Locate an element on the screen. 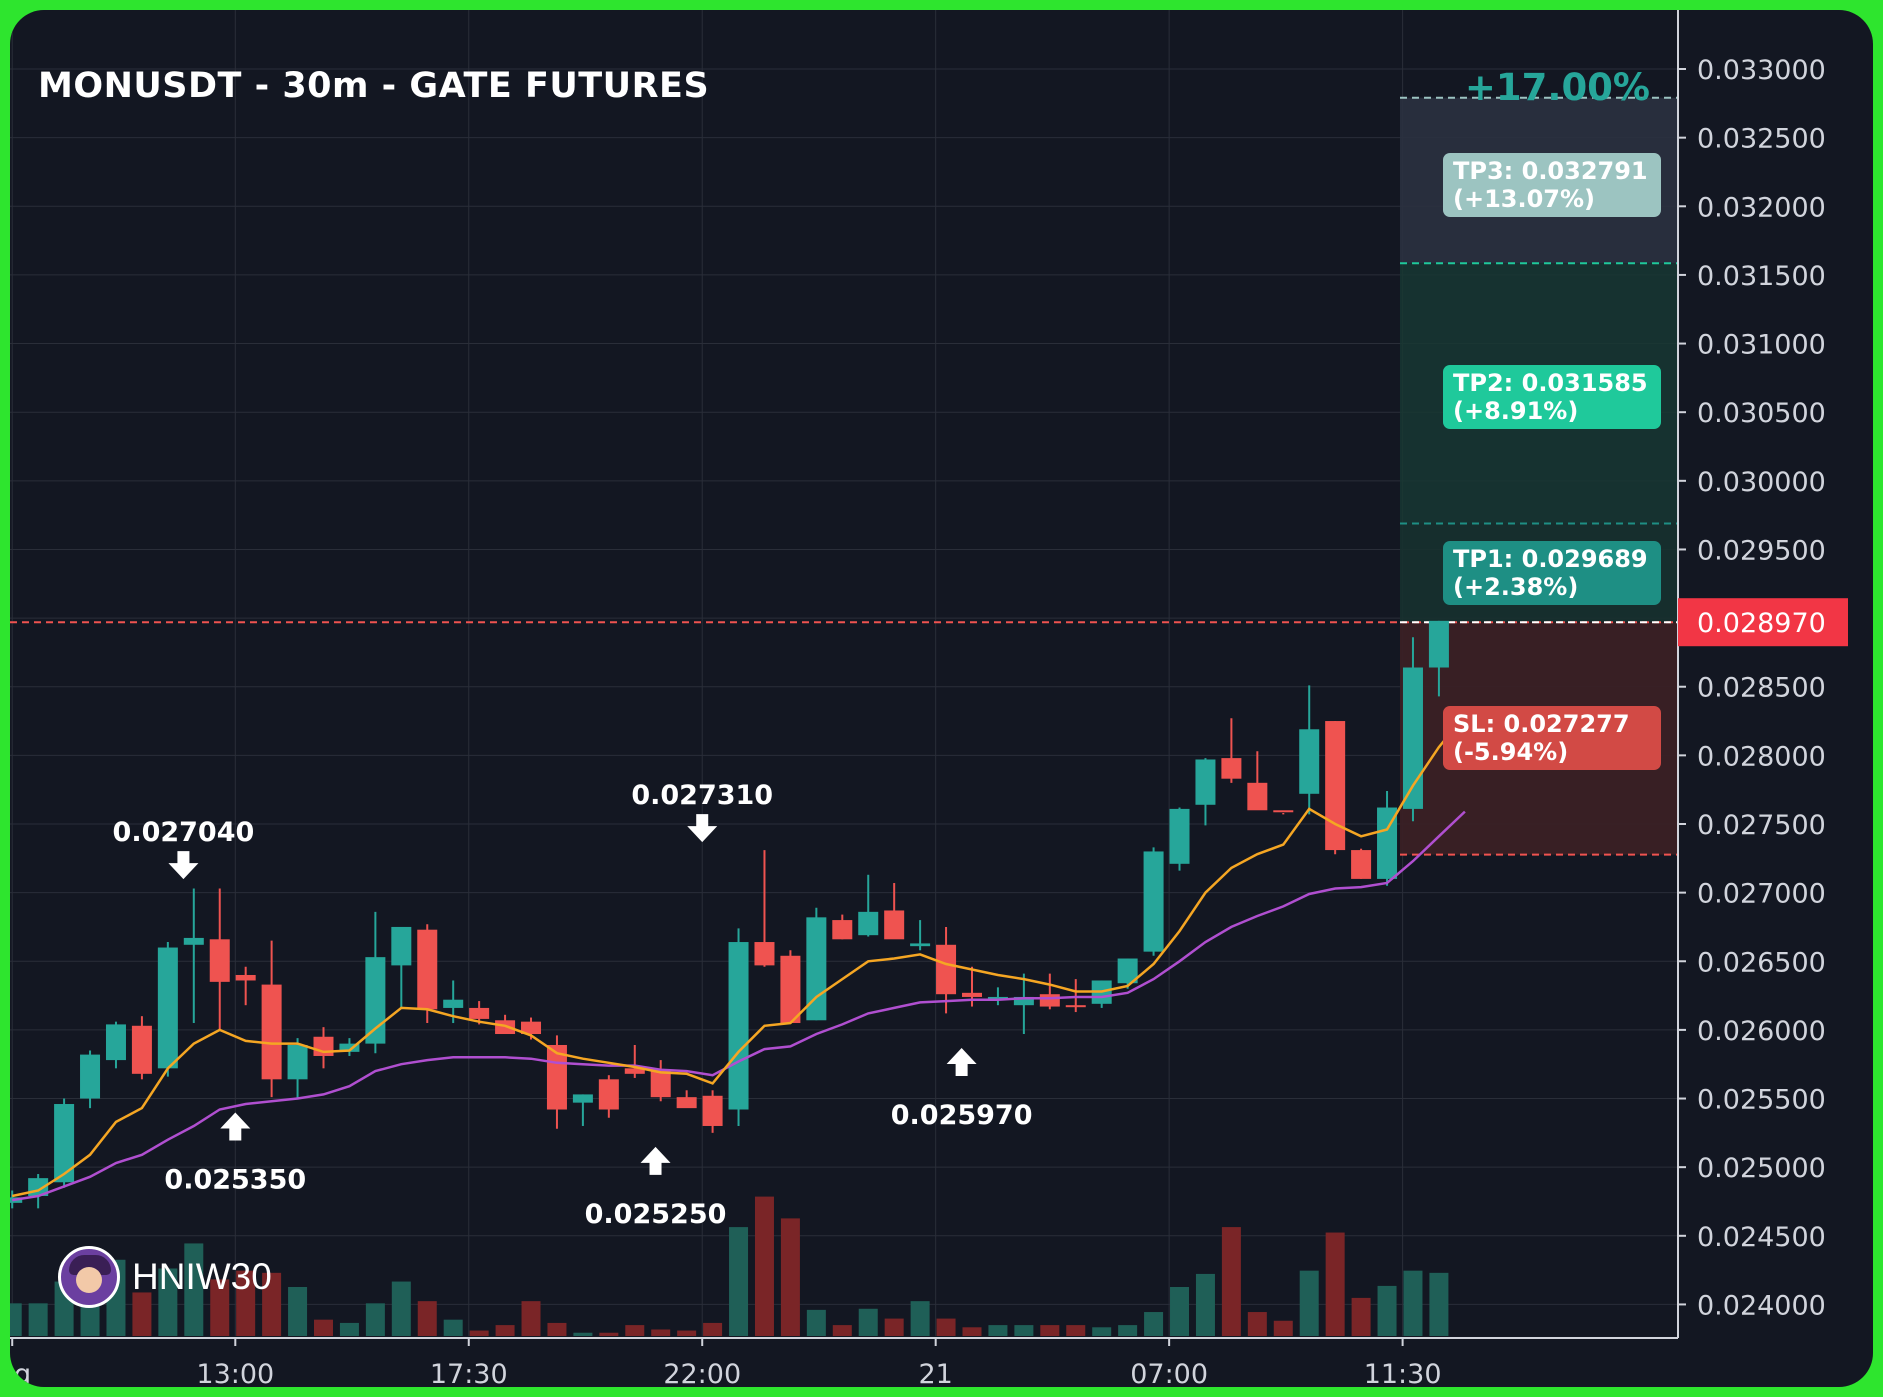  price-annotation: 0.025250 is located at coordinates (656, 1214).